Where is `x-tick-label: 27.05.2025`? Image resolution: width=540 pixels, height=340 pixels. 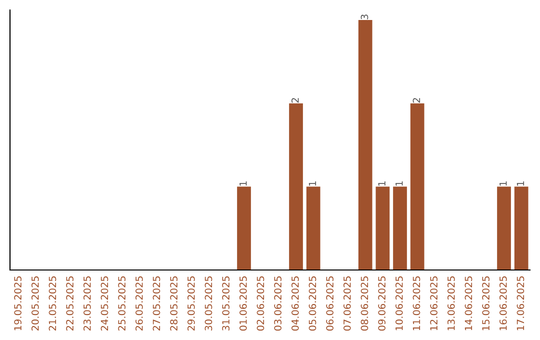 x-tick-label: 27.05.2025 is located at coordinates (156, 303).